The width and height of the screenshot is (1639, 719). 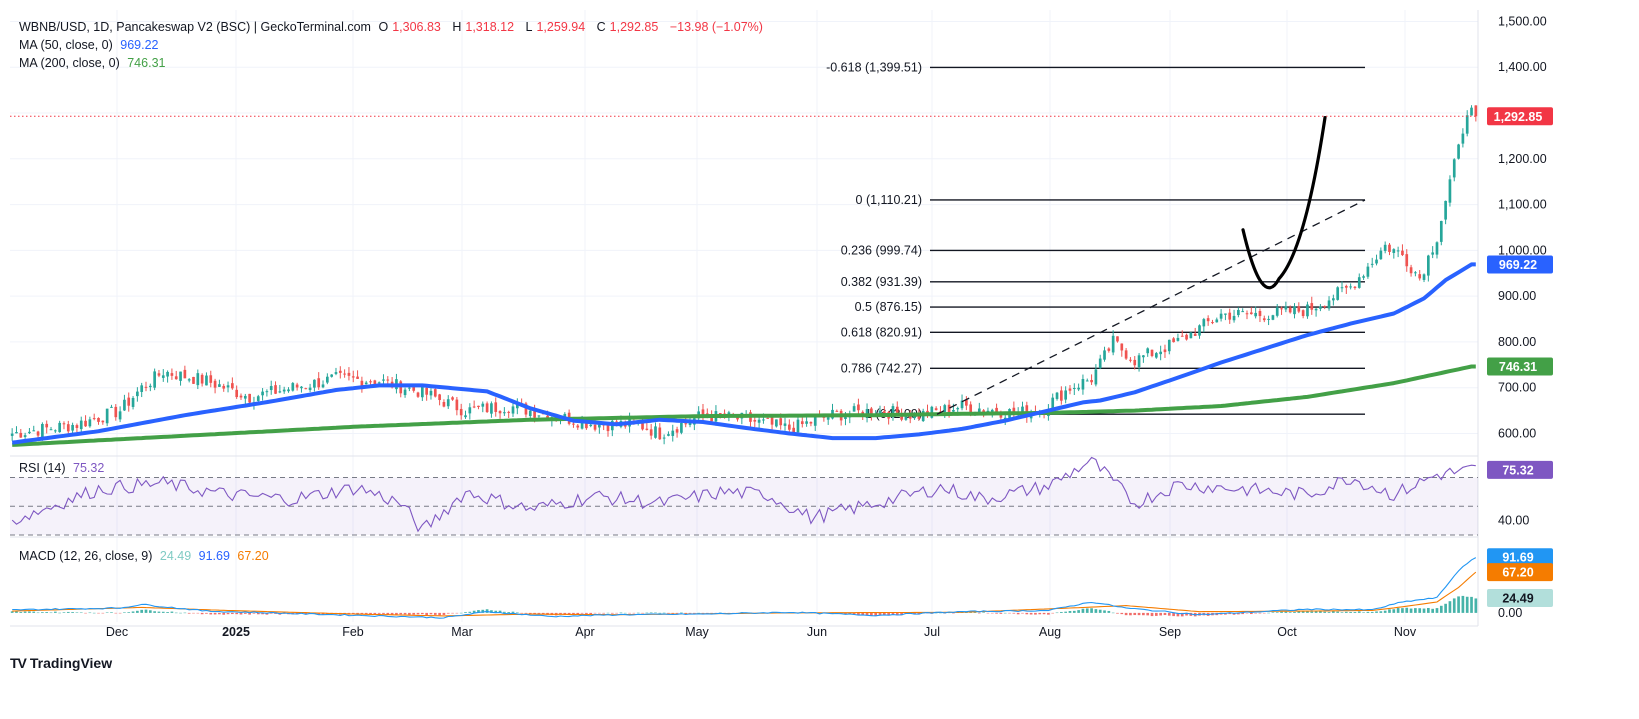 I want to click on tradingview-logo: TV TradingView, so click(x=61, y=663).